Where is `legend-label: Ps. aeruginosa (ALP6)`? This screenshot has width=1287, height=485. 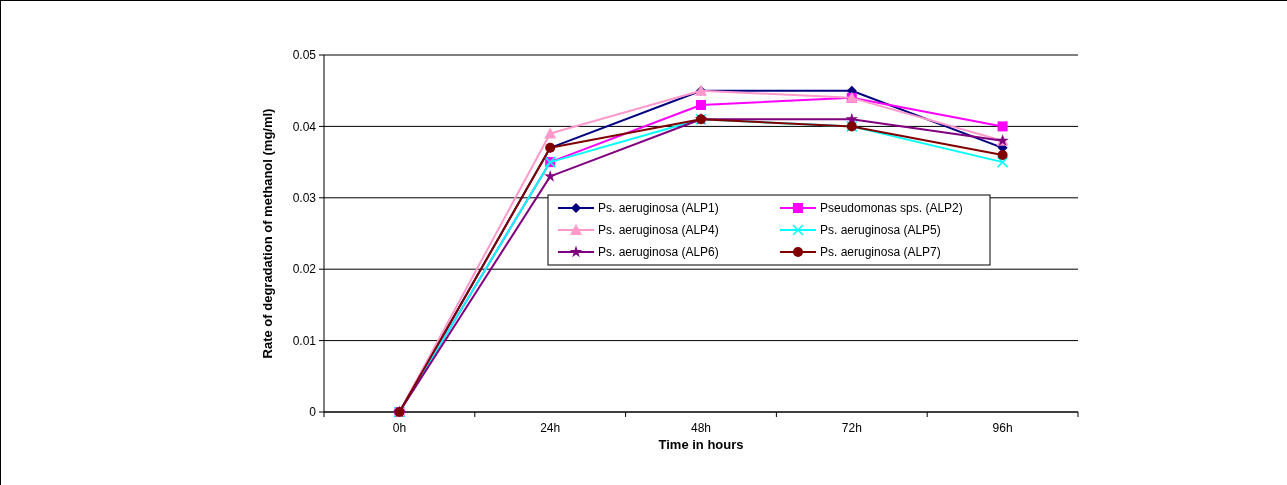 legend-label: Ps. aeruginosa (ALP6) is located at coordinates (658, 252).